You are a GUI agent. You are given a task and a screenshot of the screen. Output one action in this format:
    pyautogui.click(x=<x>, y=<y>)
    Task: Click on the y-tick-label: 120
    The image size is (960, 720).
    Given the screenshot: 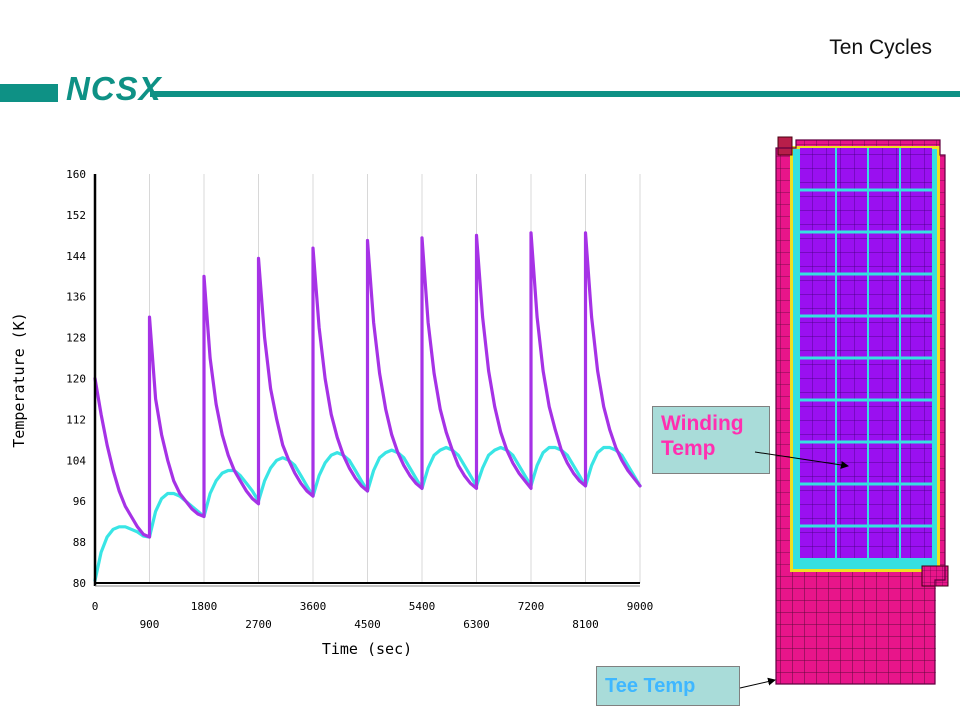 What is the action you would take?
    pyautogui.click(x=76, y=379)
    